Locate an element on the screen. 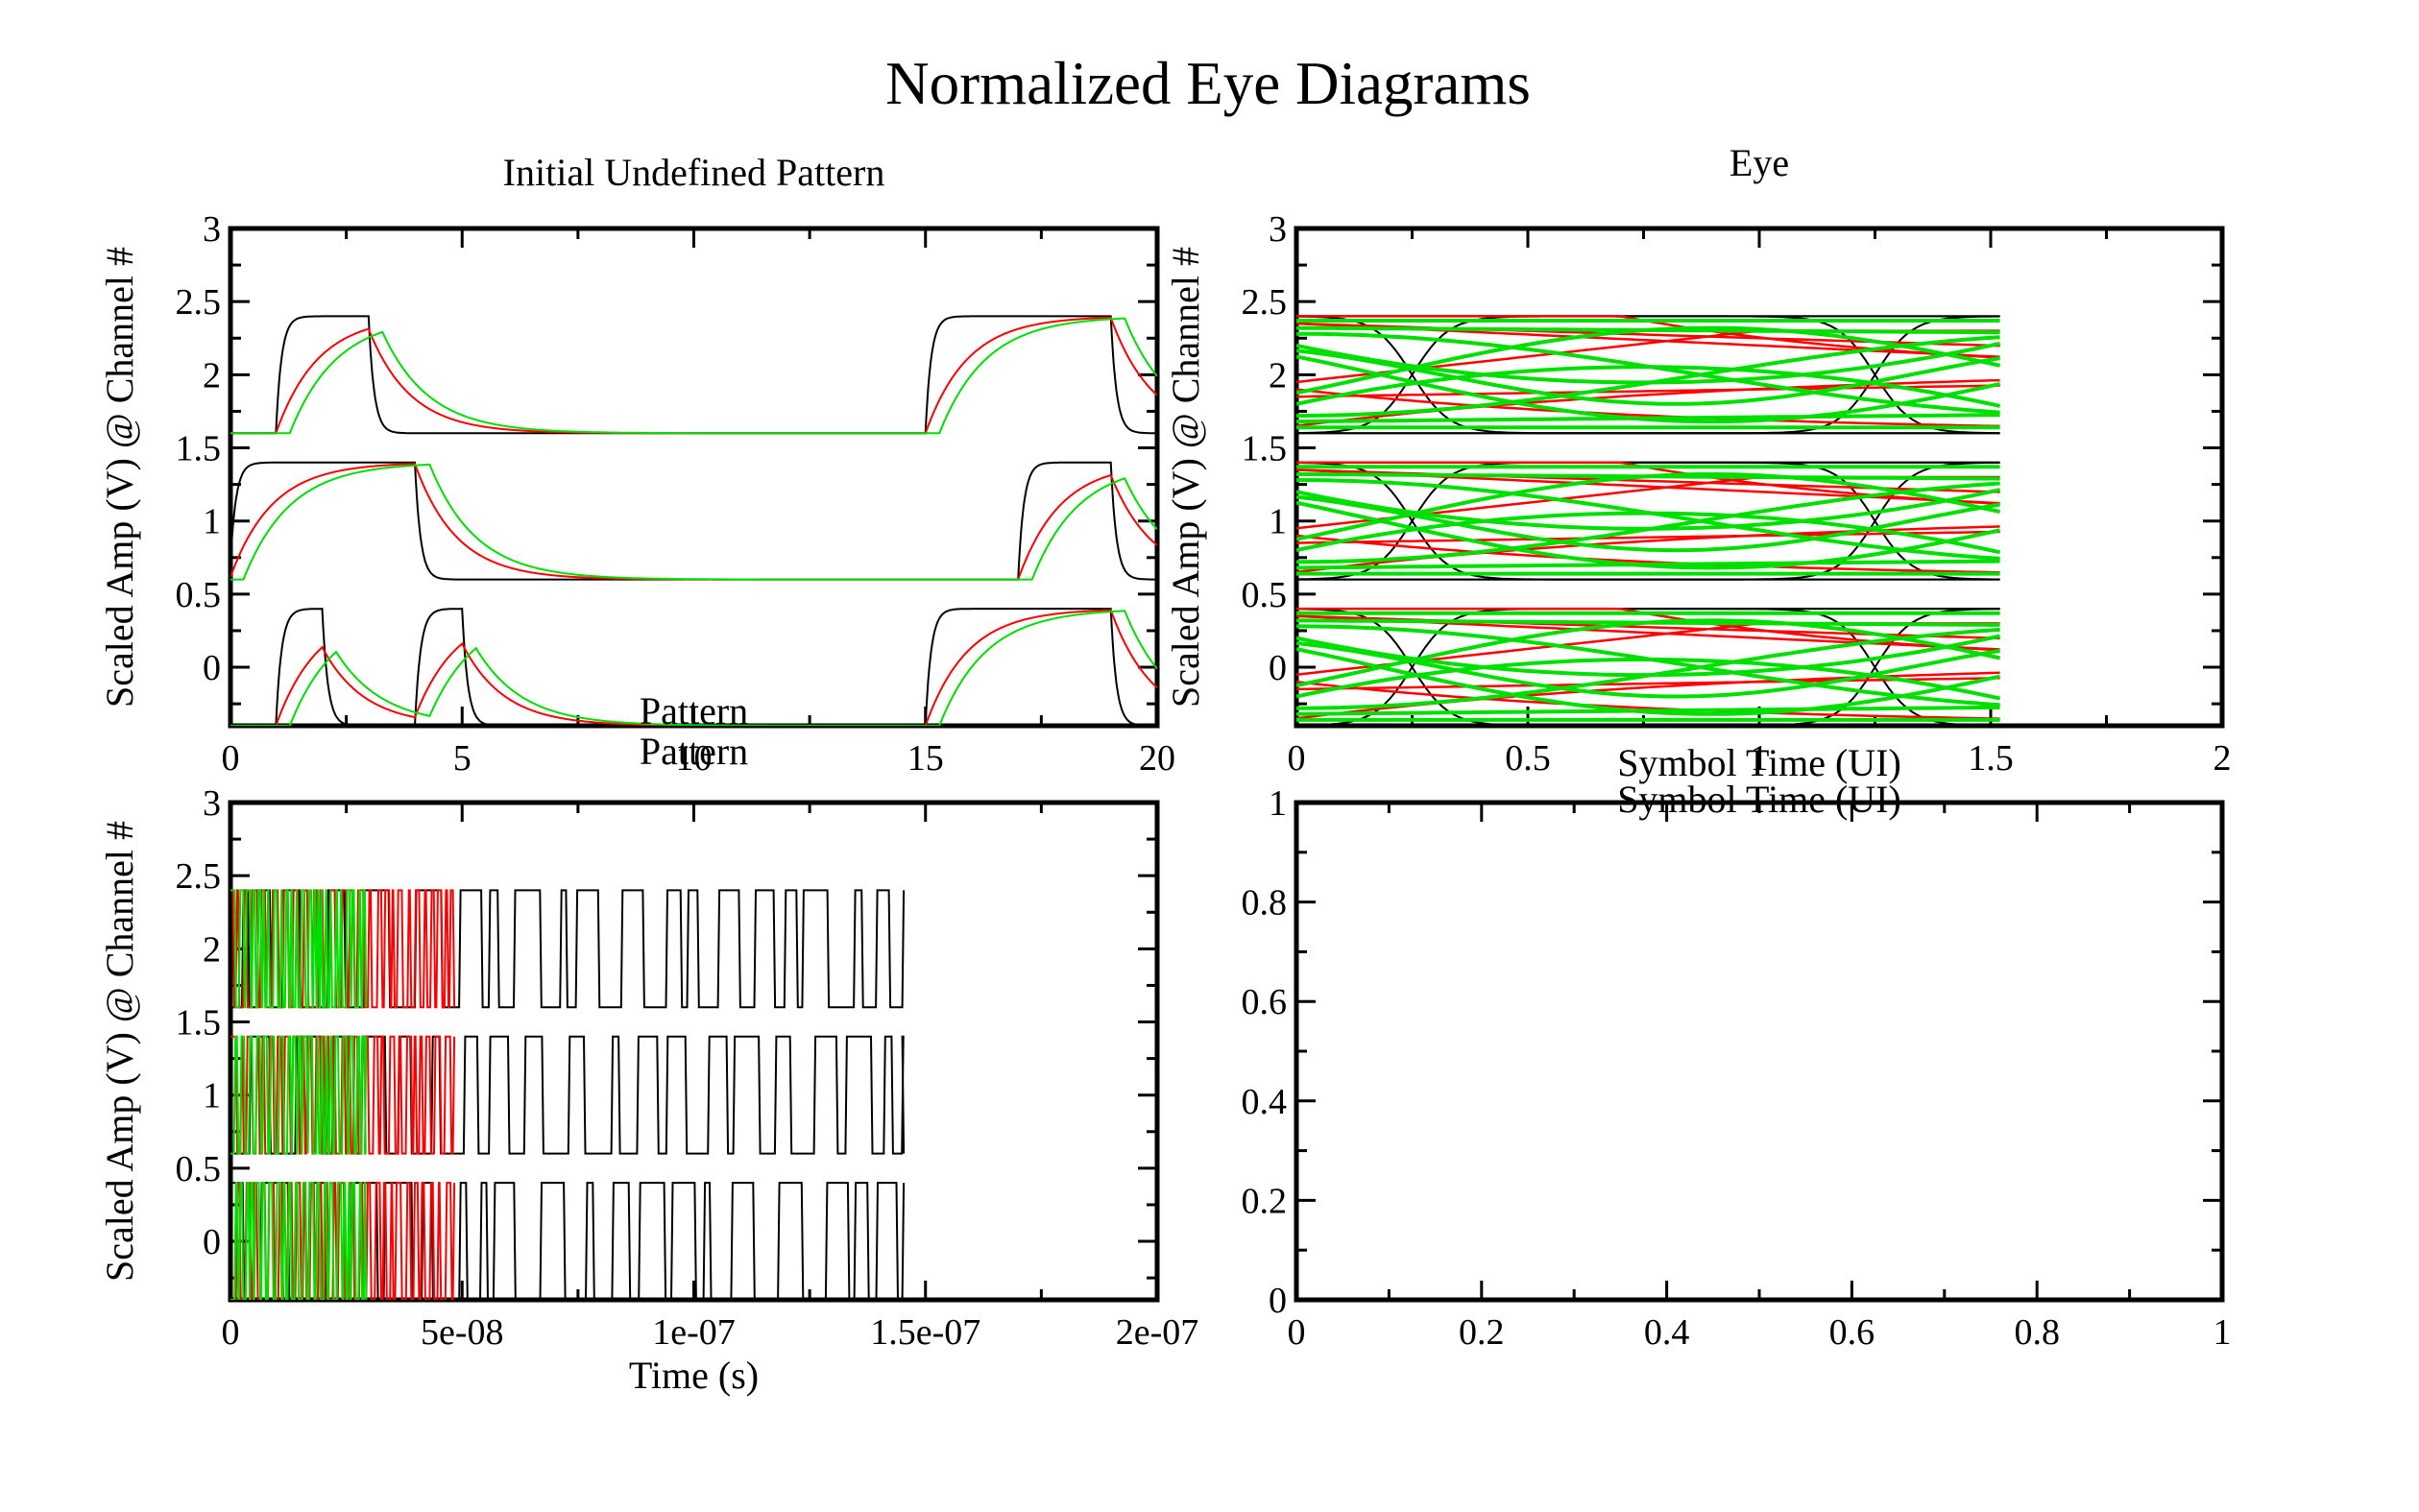  initial-x-label: Pattern is located at coordinates (694, 751).